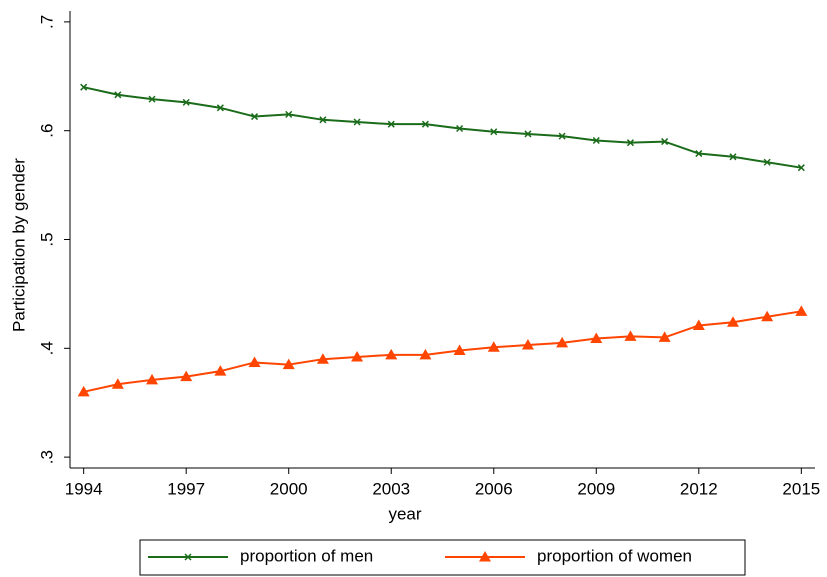 The image size is (827, 577). Describe the element at coordinates (494, 488) in the screenshot. I see `x-tick-label: 2006` at that location.